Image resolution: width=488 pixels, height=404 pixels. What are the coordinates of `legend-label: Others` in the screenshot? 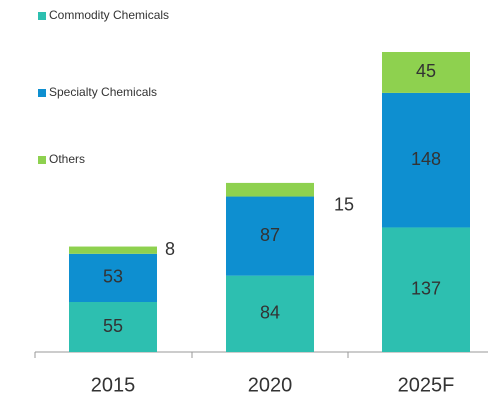 It's located at (67, 159).